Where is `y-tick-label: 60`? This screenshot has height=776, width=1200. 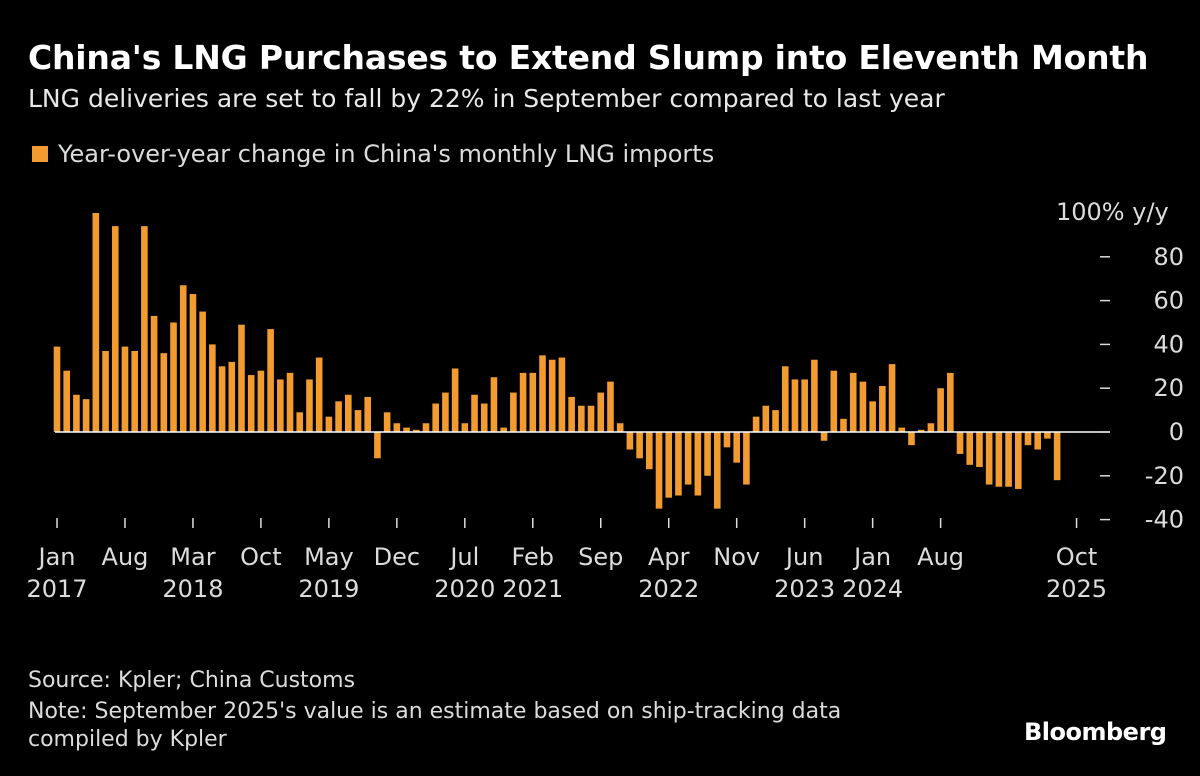 y-tick-label: 60 is located at coordinates (1168, 301).